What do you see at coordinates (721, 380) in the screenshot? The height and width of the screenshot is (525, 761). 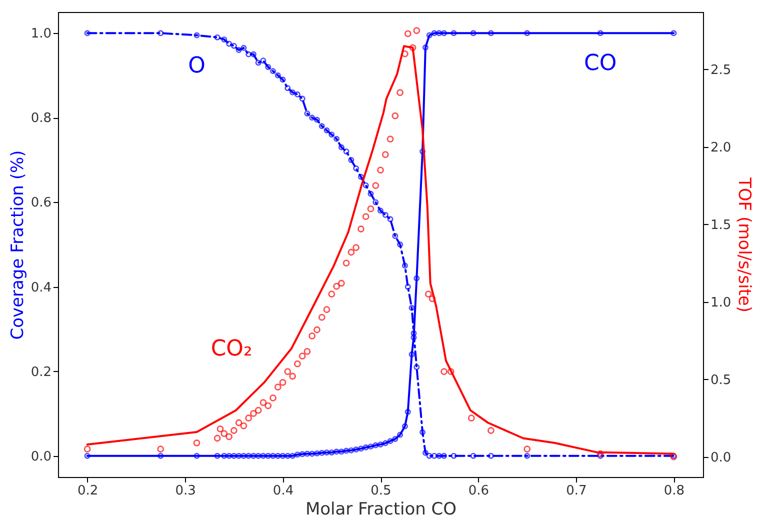 I see `y2-tick-label: 0.5` at bounding box center [721, 380].